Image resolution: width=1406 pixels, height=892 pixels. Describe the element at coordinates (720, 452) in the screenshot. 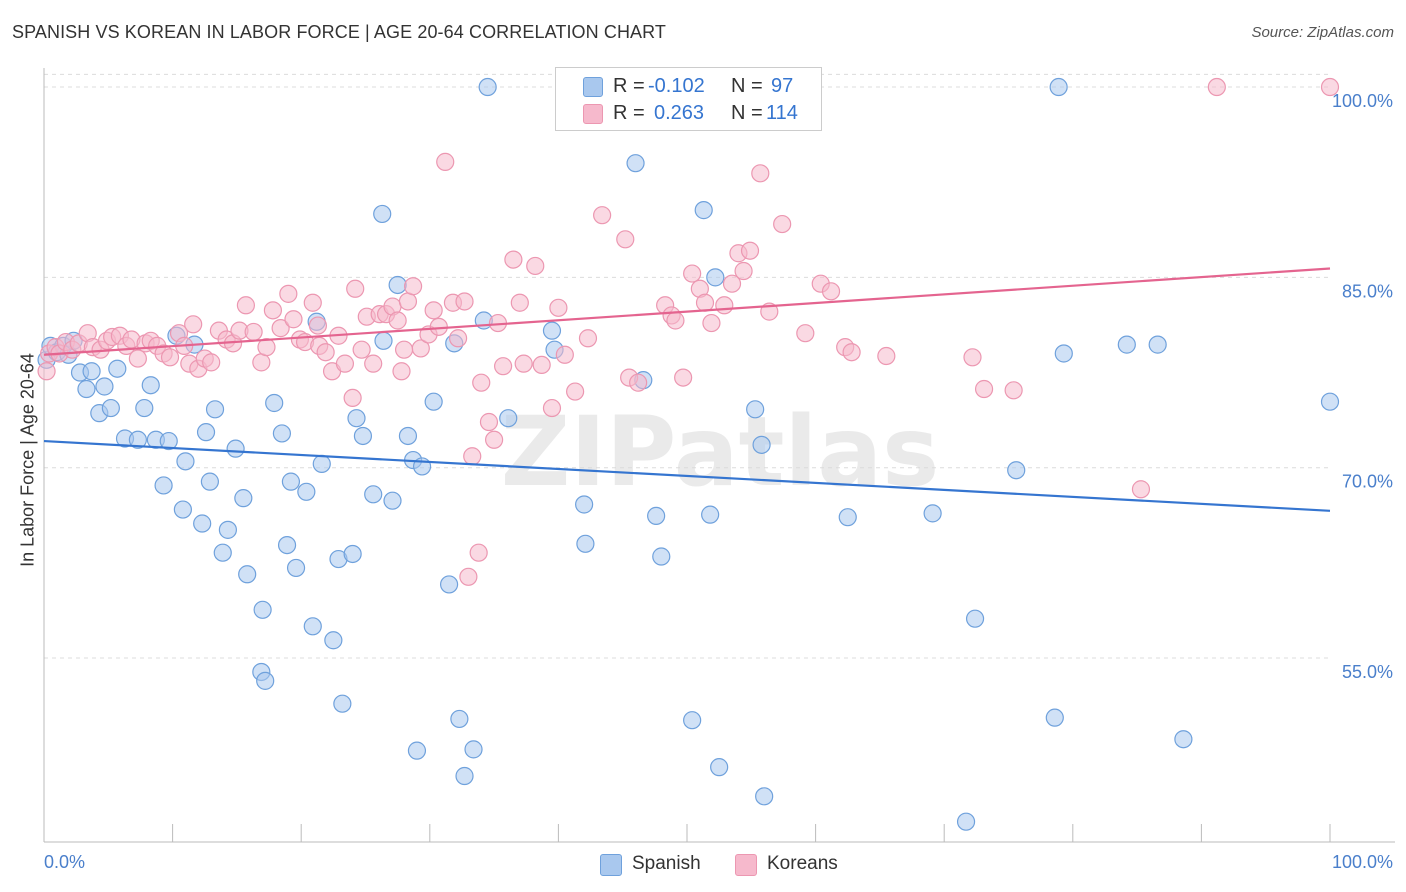

I see `watermark: ZIPatlas` at that location.